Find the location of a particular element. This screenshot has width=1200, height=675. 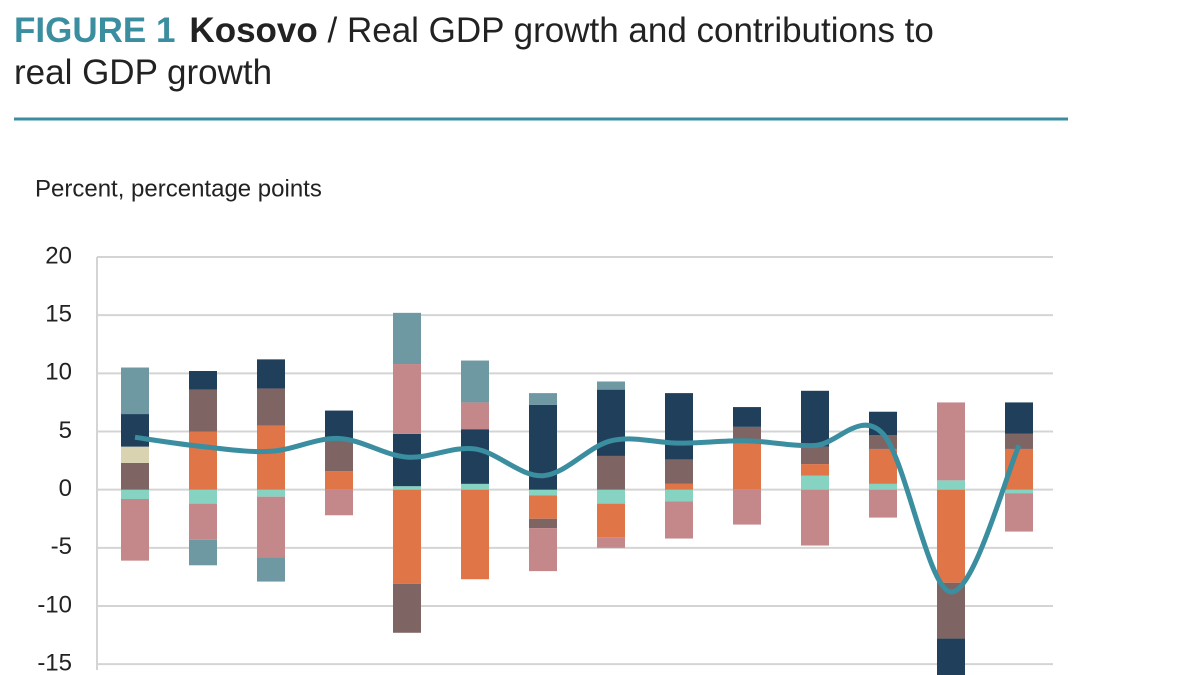

title-country: Kosovo is located at coordinates (253, 30).